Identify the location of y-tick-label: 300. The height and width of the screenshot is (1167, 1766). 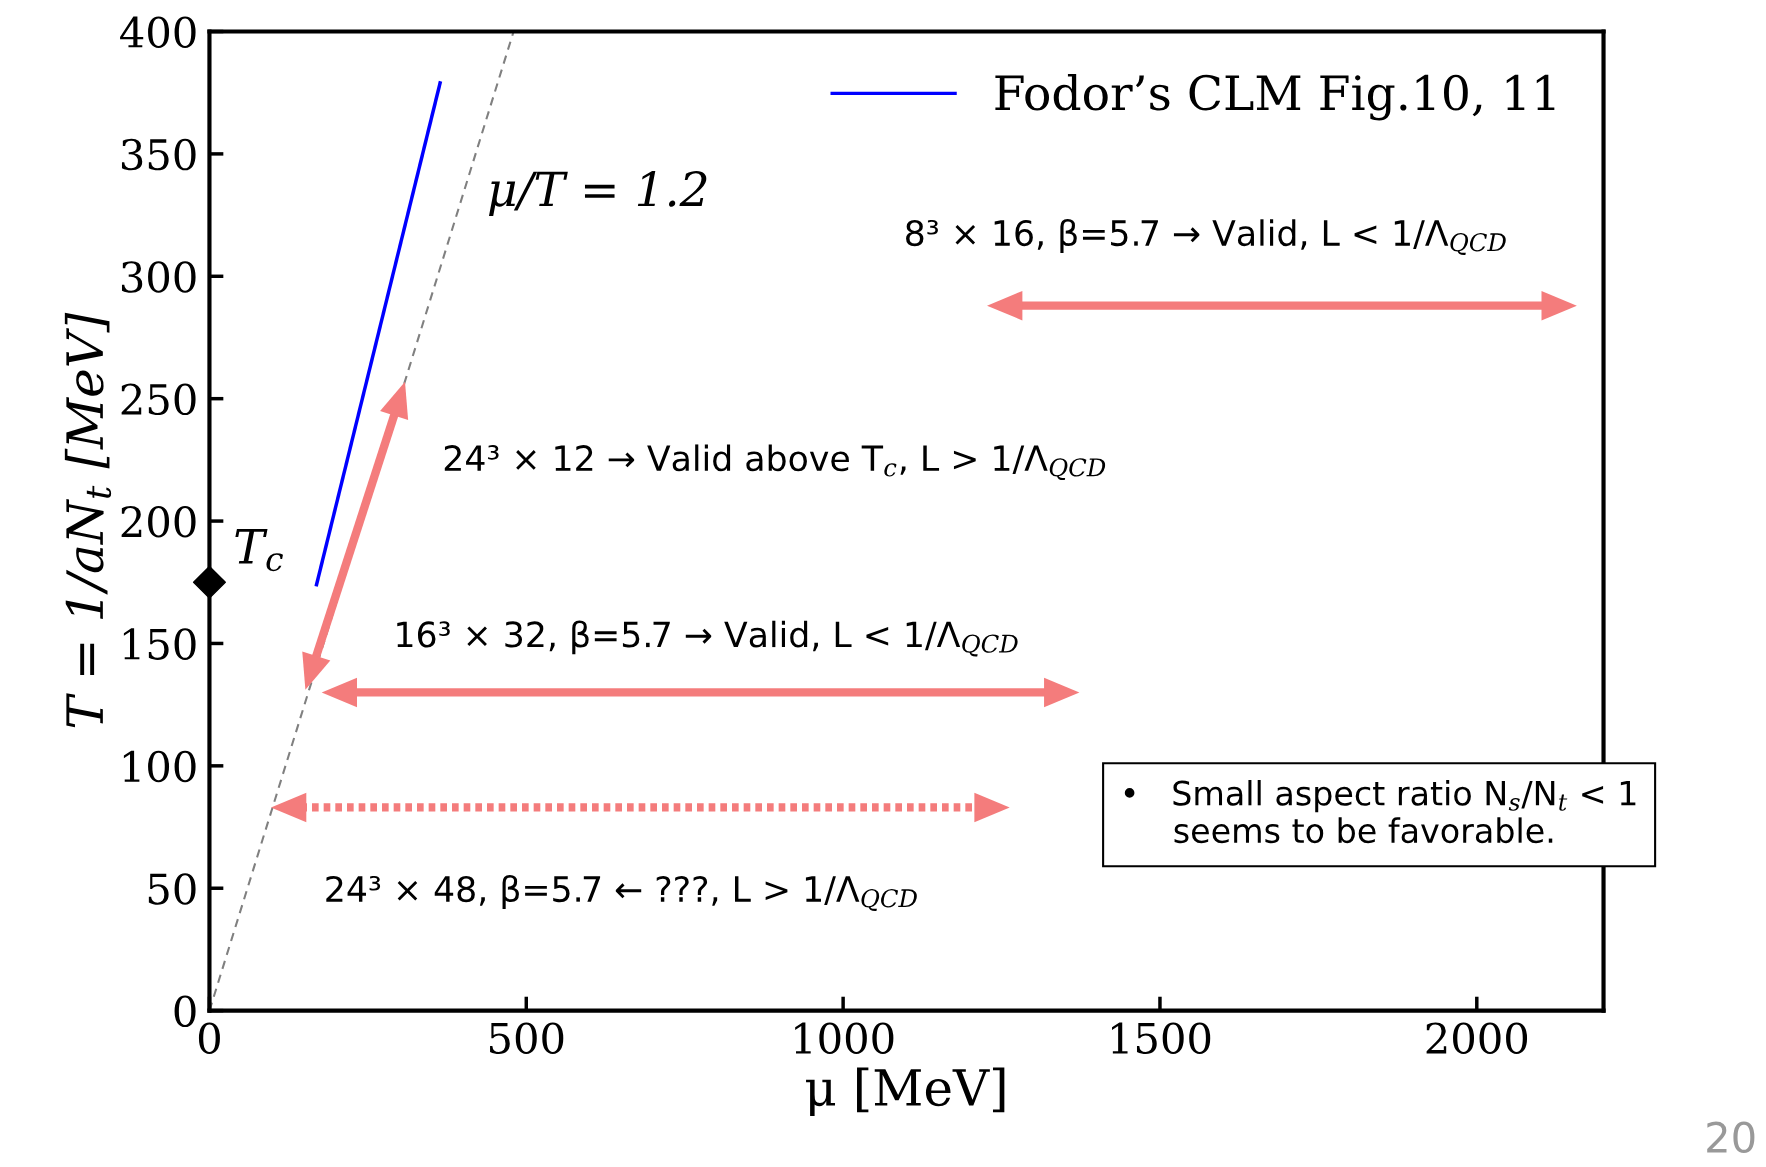
(158, 277).